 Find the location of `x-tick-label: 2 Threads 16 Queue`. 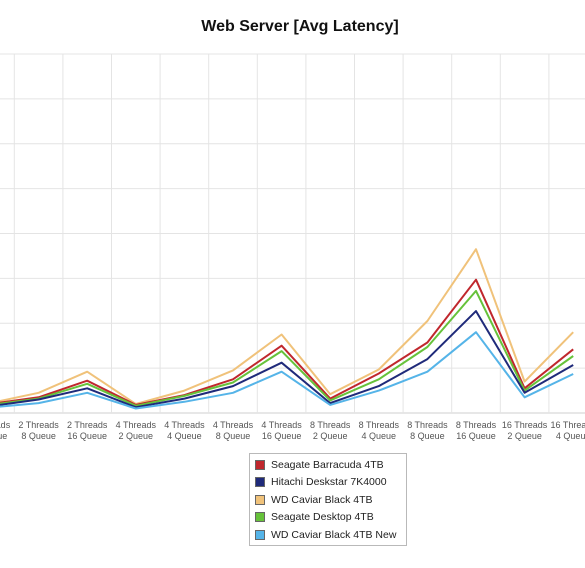

x-tick-label: 2 Threads 16 Queue is located at coordinates (87, 430).